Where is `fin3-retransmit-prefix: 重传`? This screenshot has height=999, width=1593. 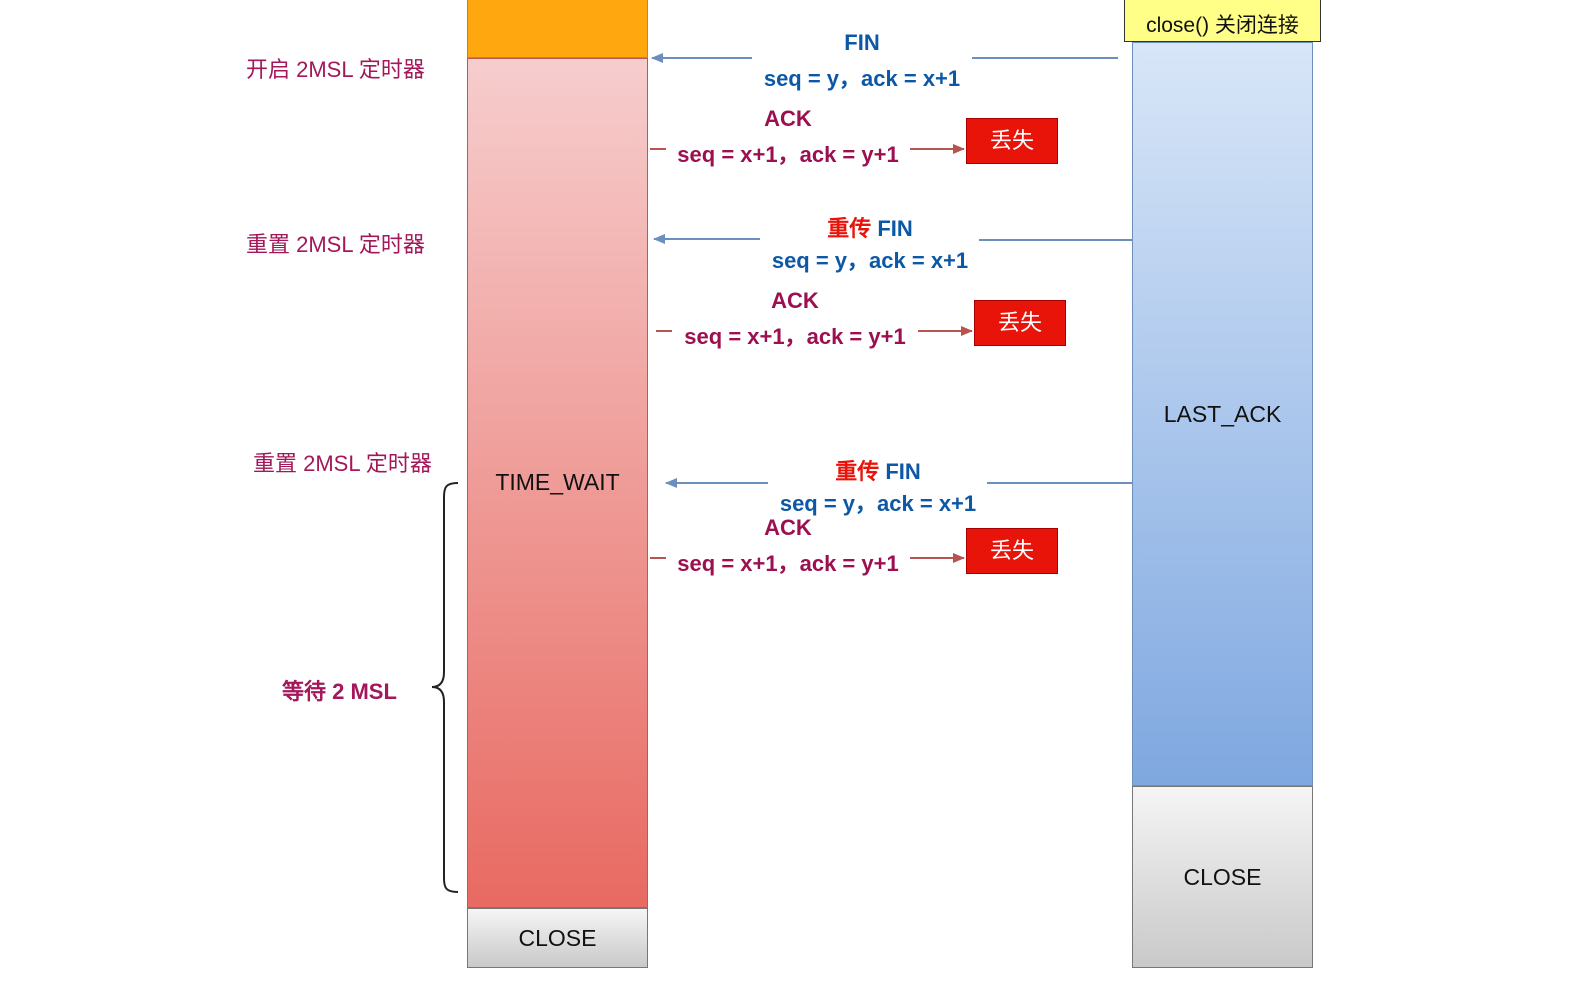 fin3-retransmit-prefix: 重传 is located at coordinates (857, 471).